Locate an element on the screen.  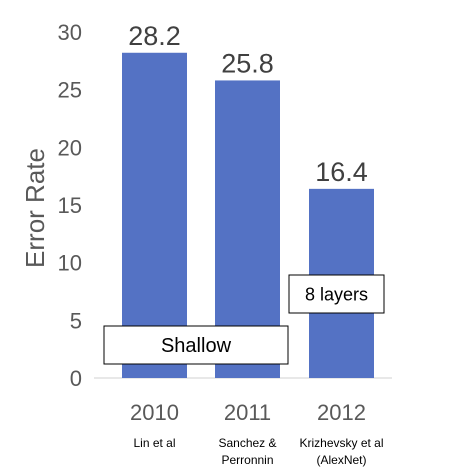
annotations: Shallow 8 layers is located at coordinates (244, 319).